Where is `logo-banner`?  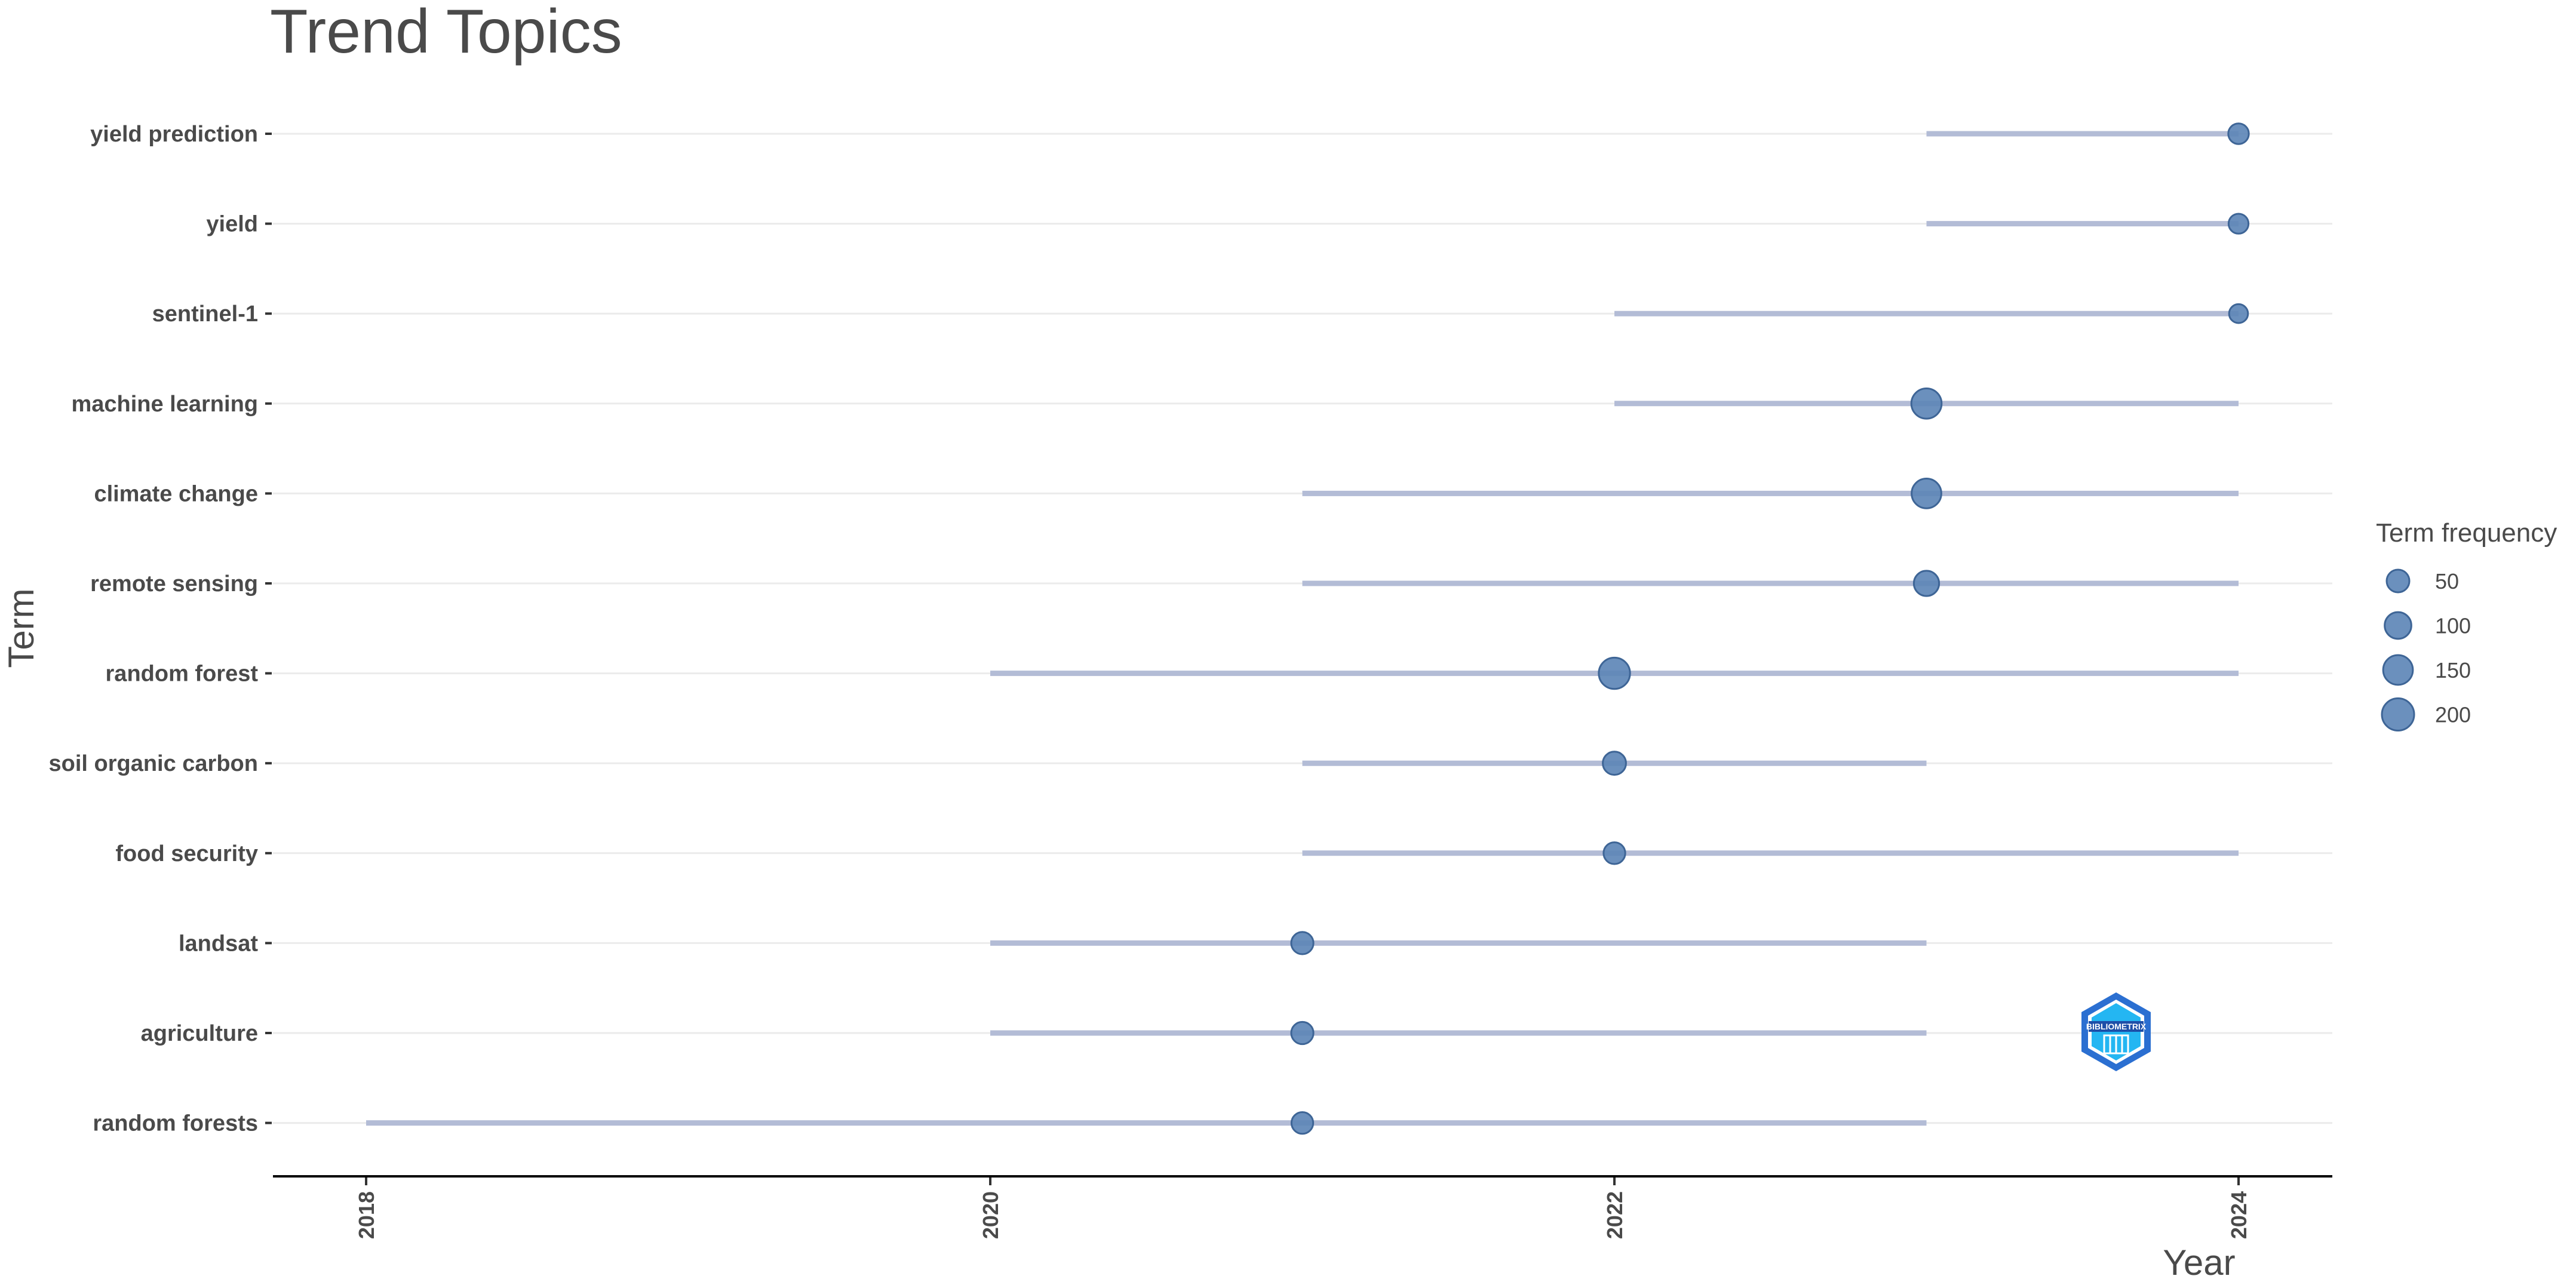
logo-banner is located at coordinates (2116, 1026).